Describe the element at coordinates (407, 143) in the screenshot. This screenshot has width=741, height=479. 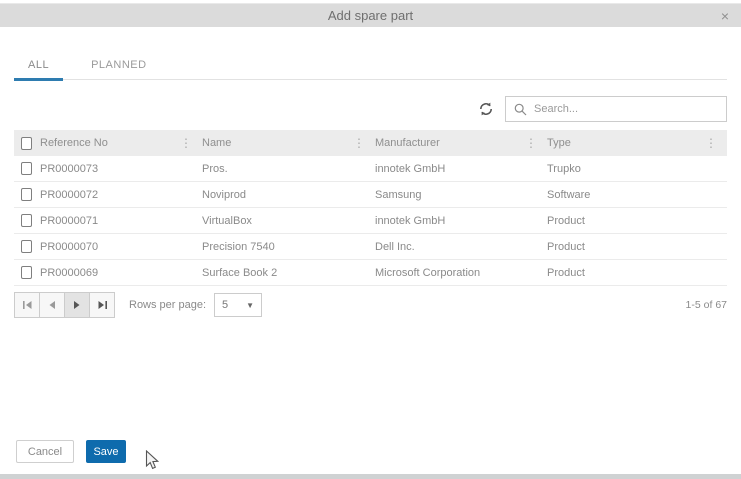
I see `column-header-manufacturer: Manufacturer` at that location.